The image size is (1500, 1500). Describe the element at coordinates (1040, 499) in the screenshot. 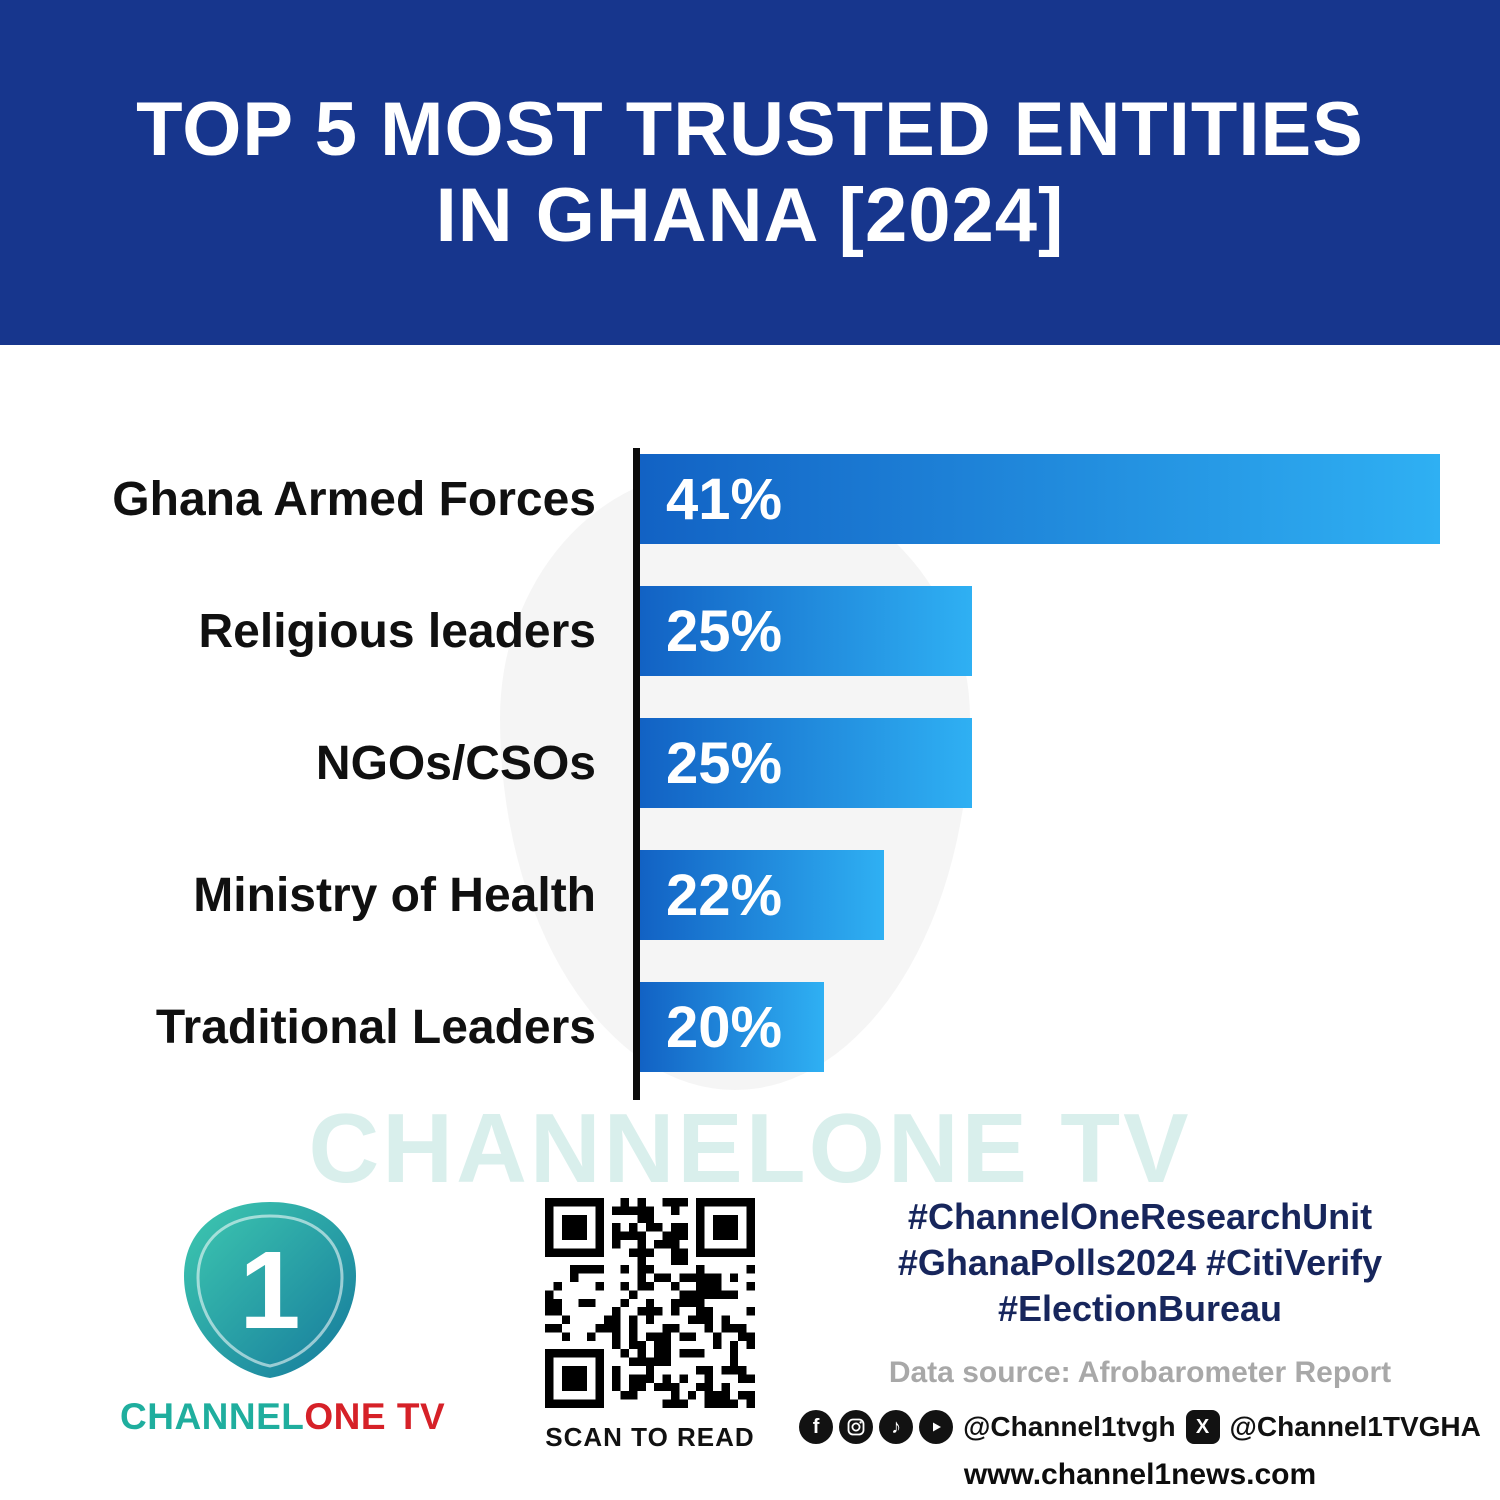

I see `bar: 41%` at that location.